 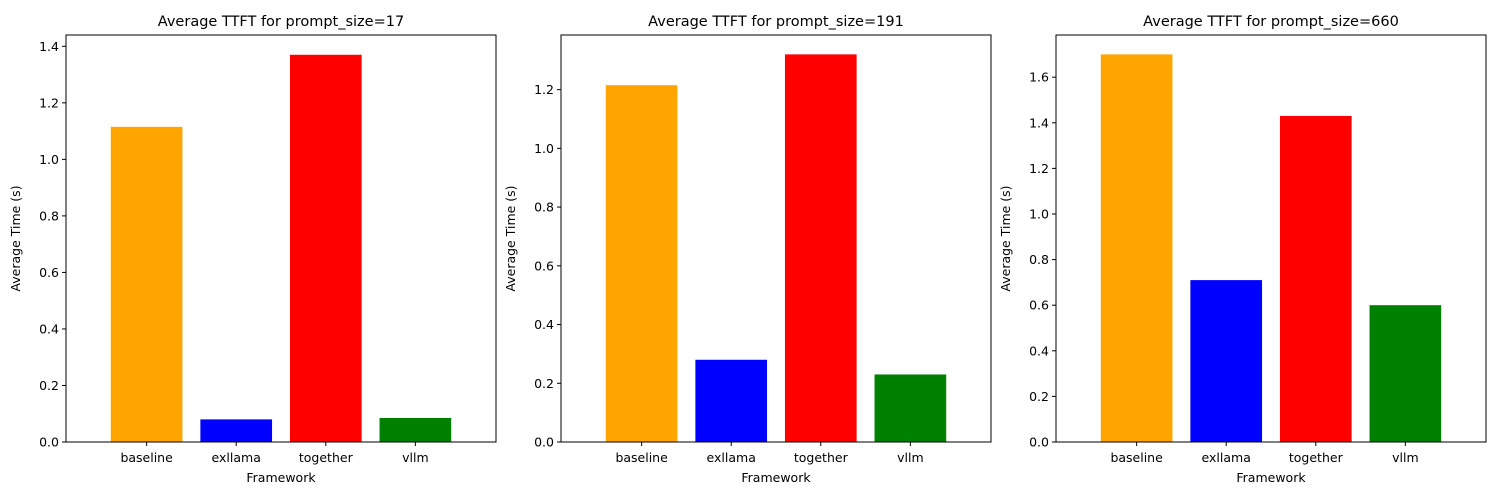 What do you see at coordinates (776, 22) in the screenshot?
I see `chart-title: Average TTFT for prompt_size=191` at bounding box center [776, 22].